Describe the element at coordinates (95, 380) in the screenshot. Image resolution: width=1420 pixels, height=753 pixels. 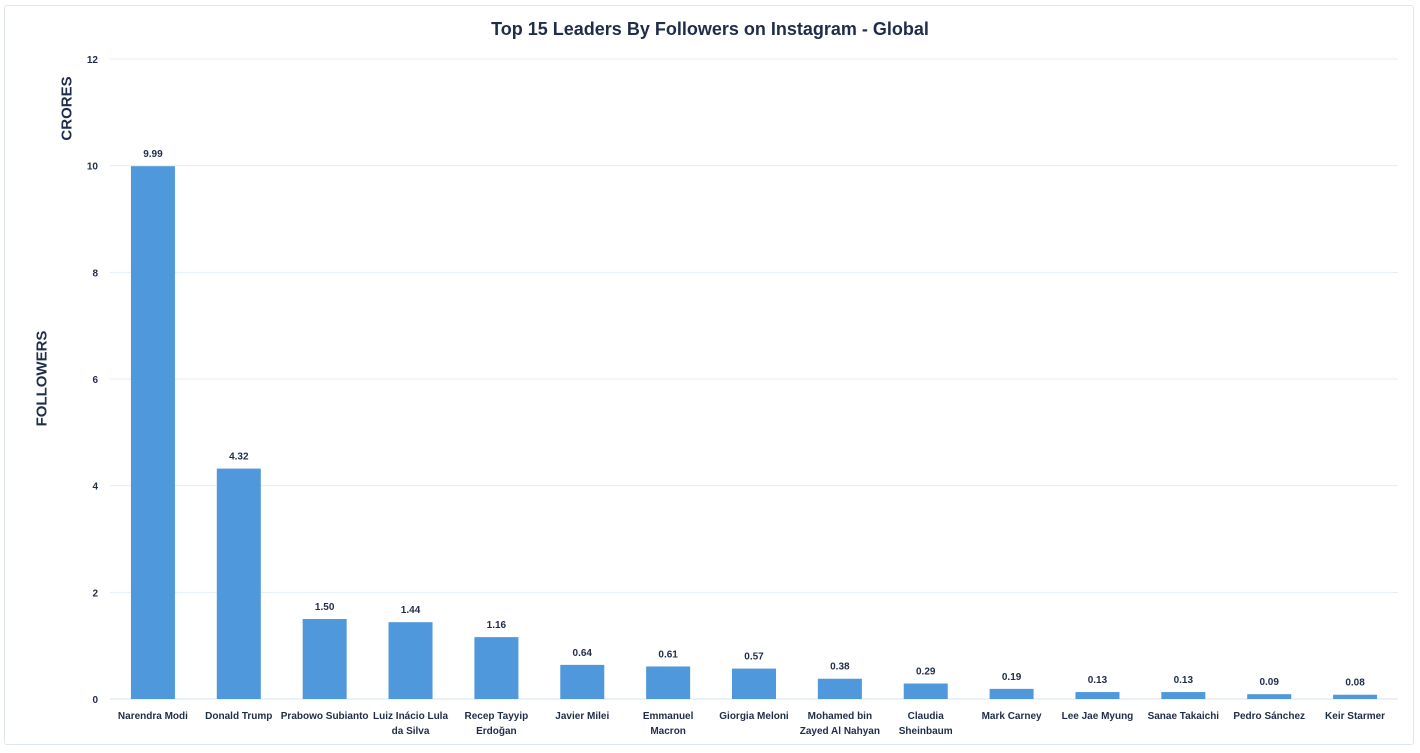
I see `y-tick-label: 6` at that location.